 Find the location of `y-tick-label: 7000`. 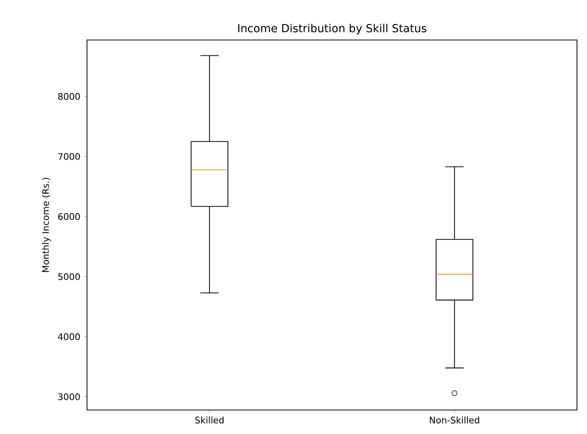

y-tick-label: 7000 is located at coordinates (69, 156).